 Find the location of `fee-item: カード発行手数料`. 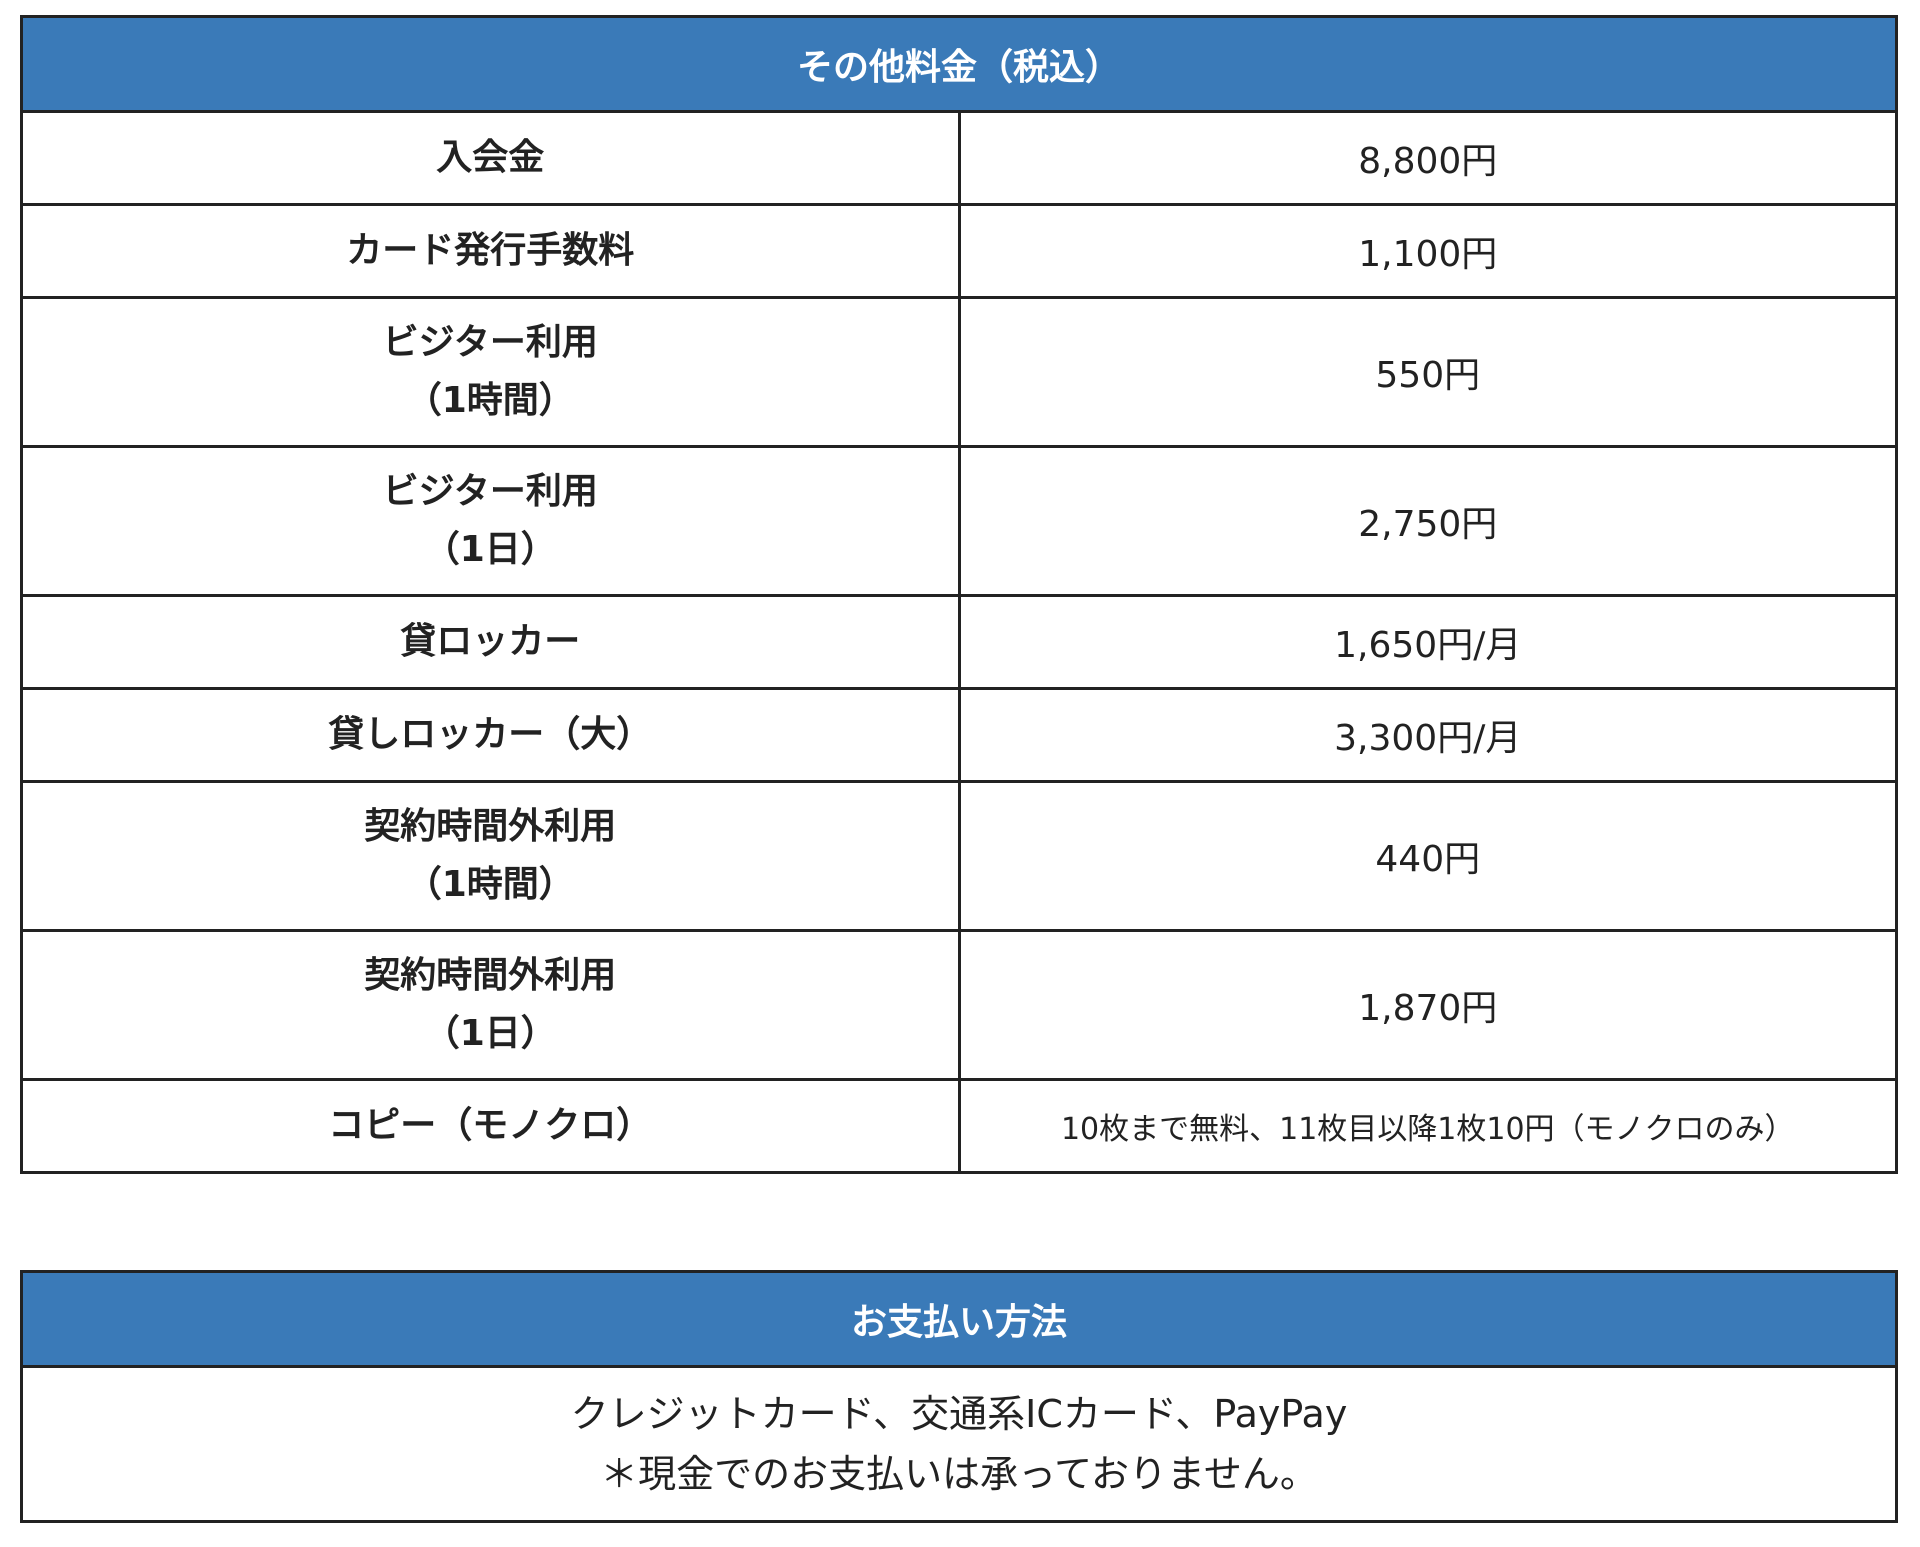

fee-item: カード発行手数料 is located at coordinates (490, 251).